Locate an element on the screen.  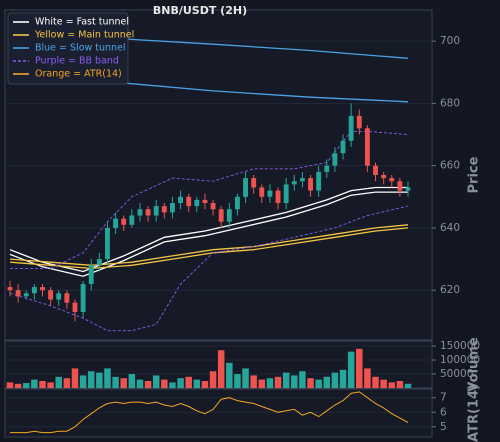
y-tick-label: 640 is located at coordinates (450, 228).